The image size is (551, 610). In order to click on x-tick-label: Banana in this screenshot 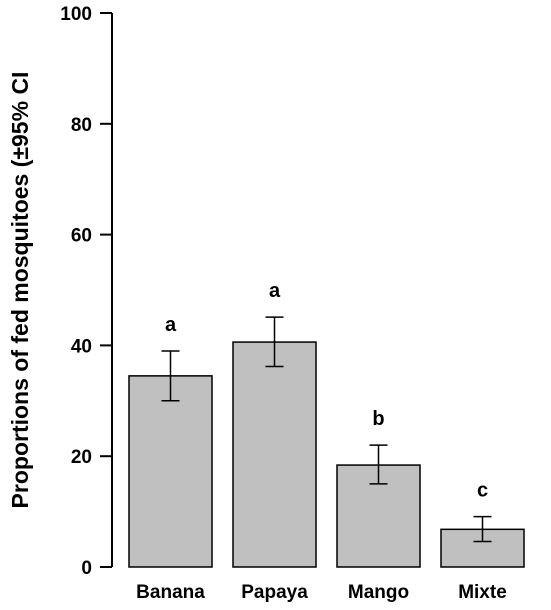, I will do `click(170, 592)`.